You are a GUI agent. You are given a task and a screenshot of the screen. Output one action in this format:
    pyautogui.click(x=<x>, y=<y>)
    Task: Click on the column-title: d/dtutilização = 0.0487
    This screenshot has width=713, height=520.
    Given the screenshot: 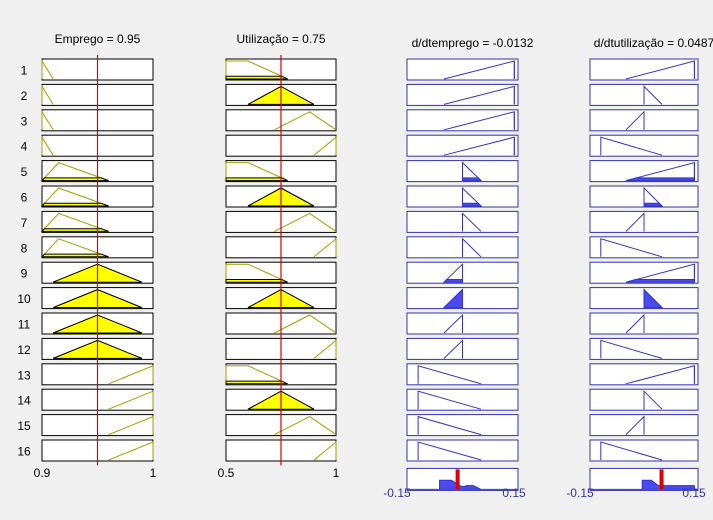 What is the action you would take?
    pyautogui.click(x=653, y=43)
    